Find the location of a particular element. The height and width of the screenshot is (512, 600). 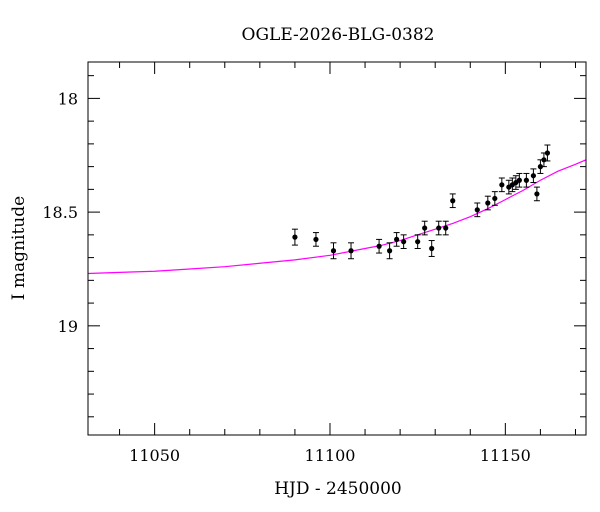

y-tick-label: 19 is located at coordinates (68, 326).